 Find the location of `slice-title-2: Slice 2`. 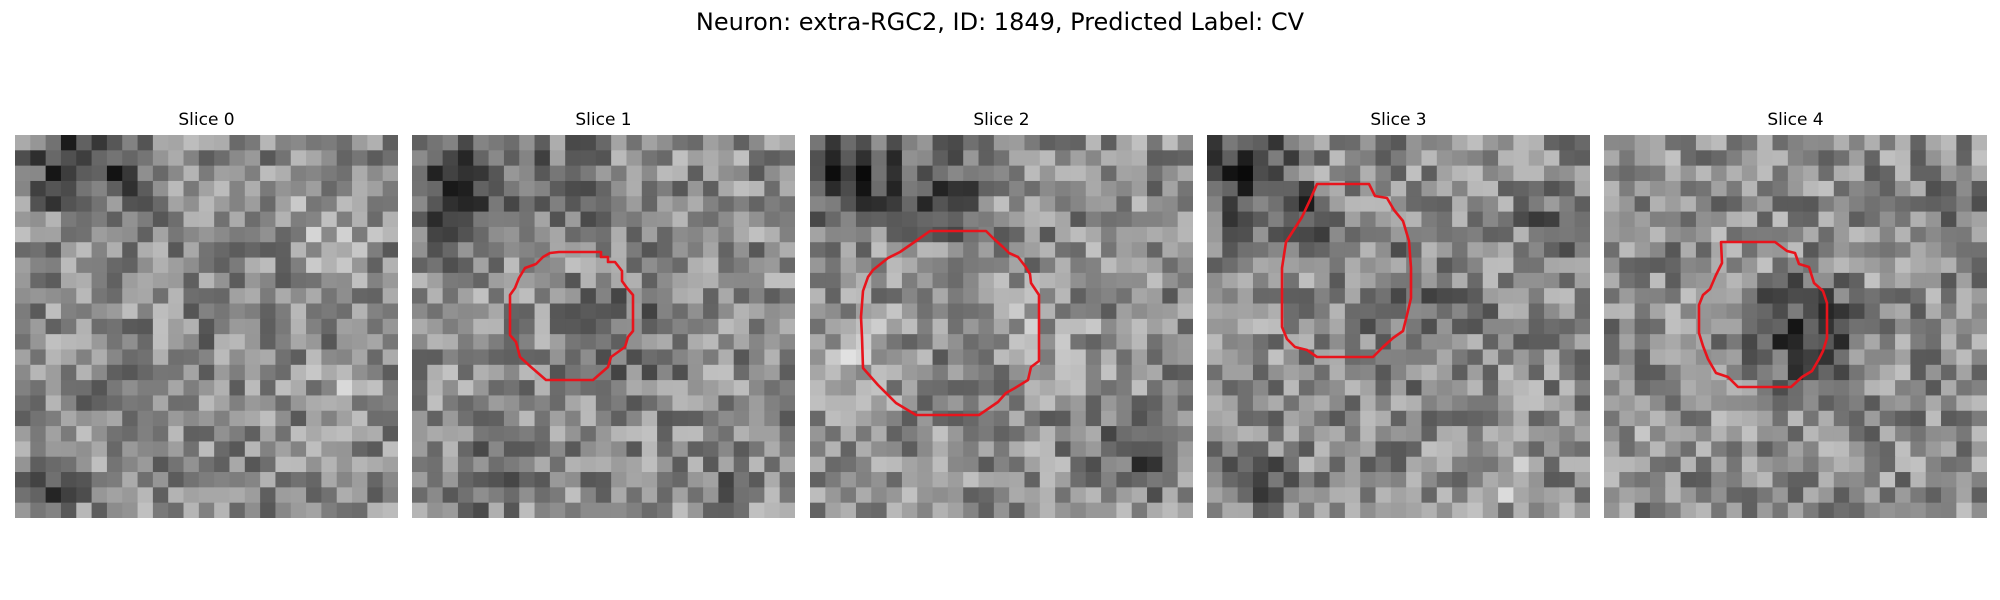

slice-title-2: Slice 2 is located at coordinates (1001, 120).